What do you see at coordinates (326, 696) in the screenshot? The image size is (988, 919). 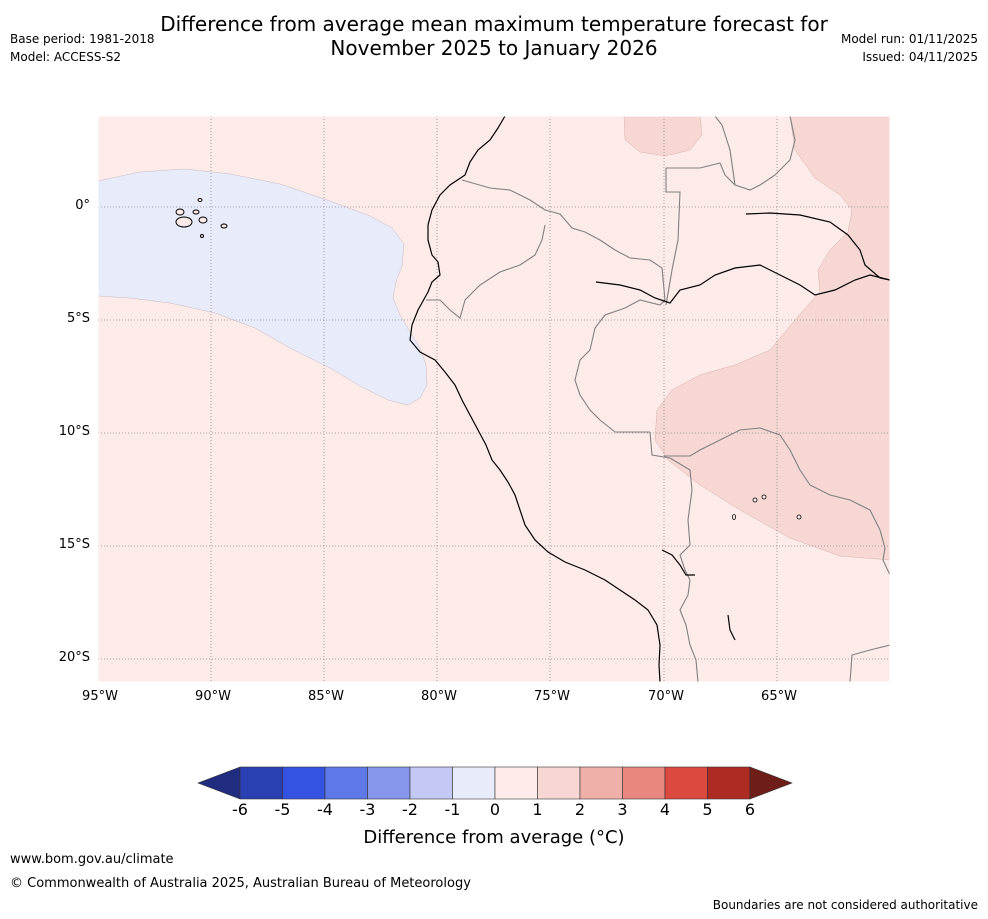 I see `lon-label-85w: 85°W` at bounding box center [326, 696].